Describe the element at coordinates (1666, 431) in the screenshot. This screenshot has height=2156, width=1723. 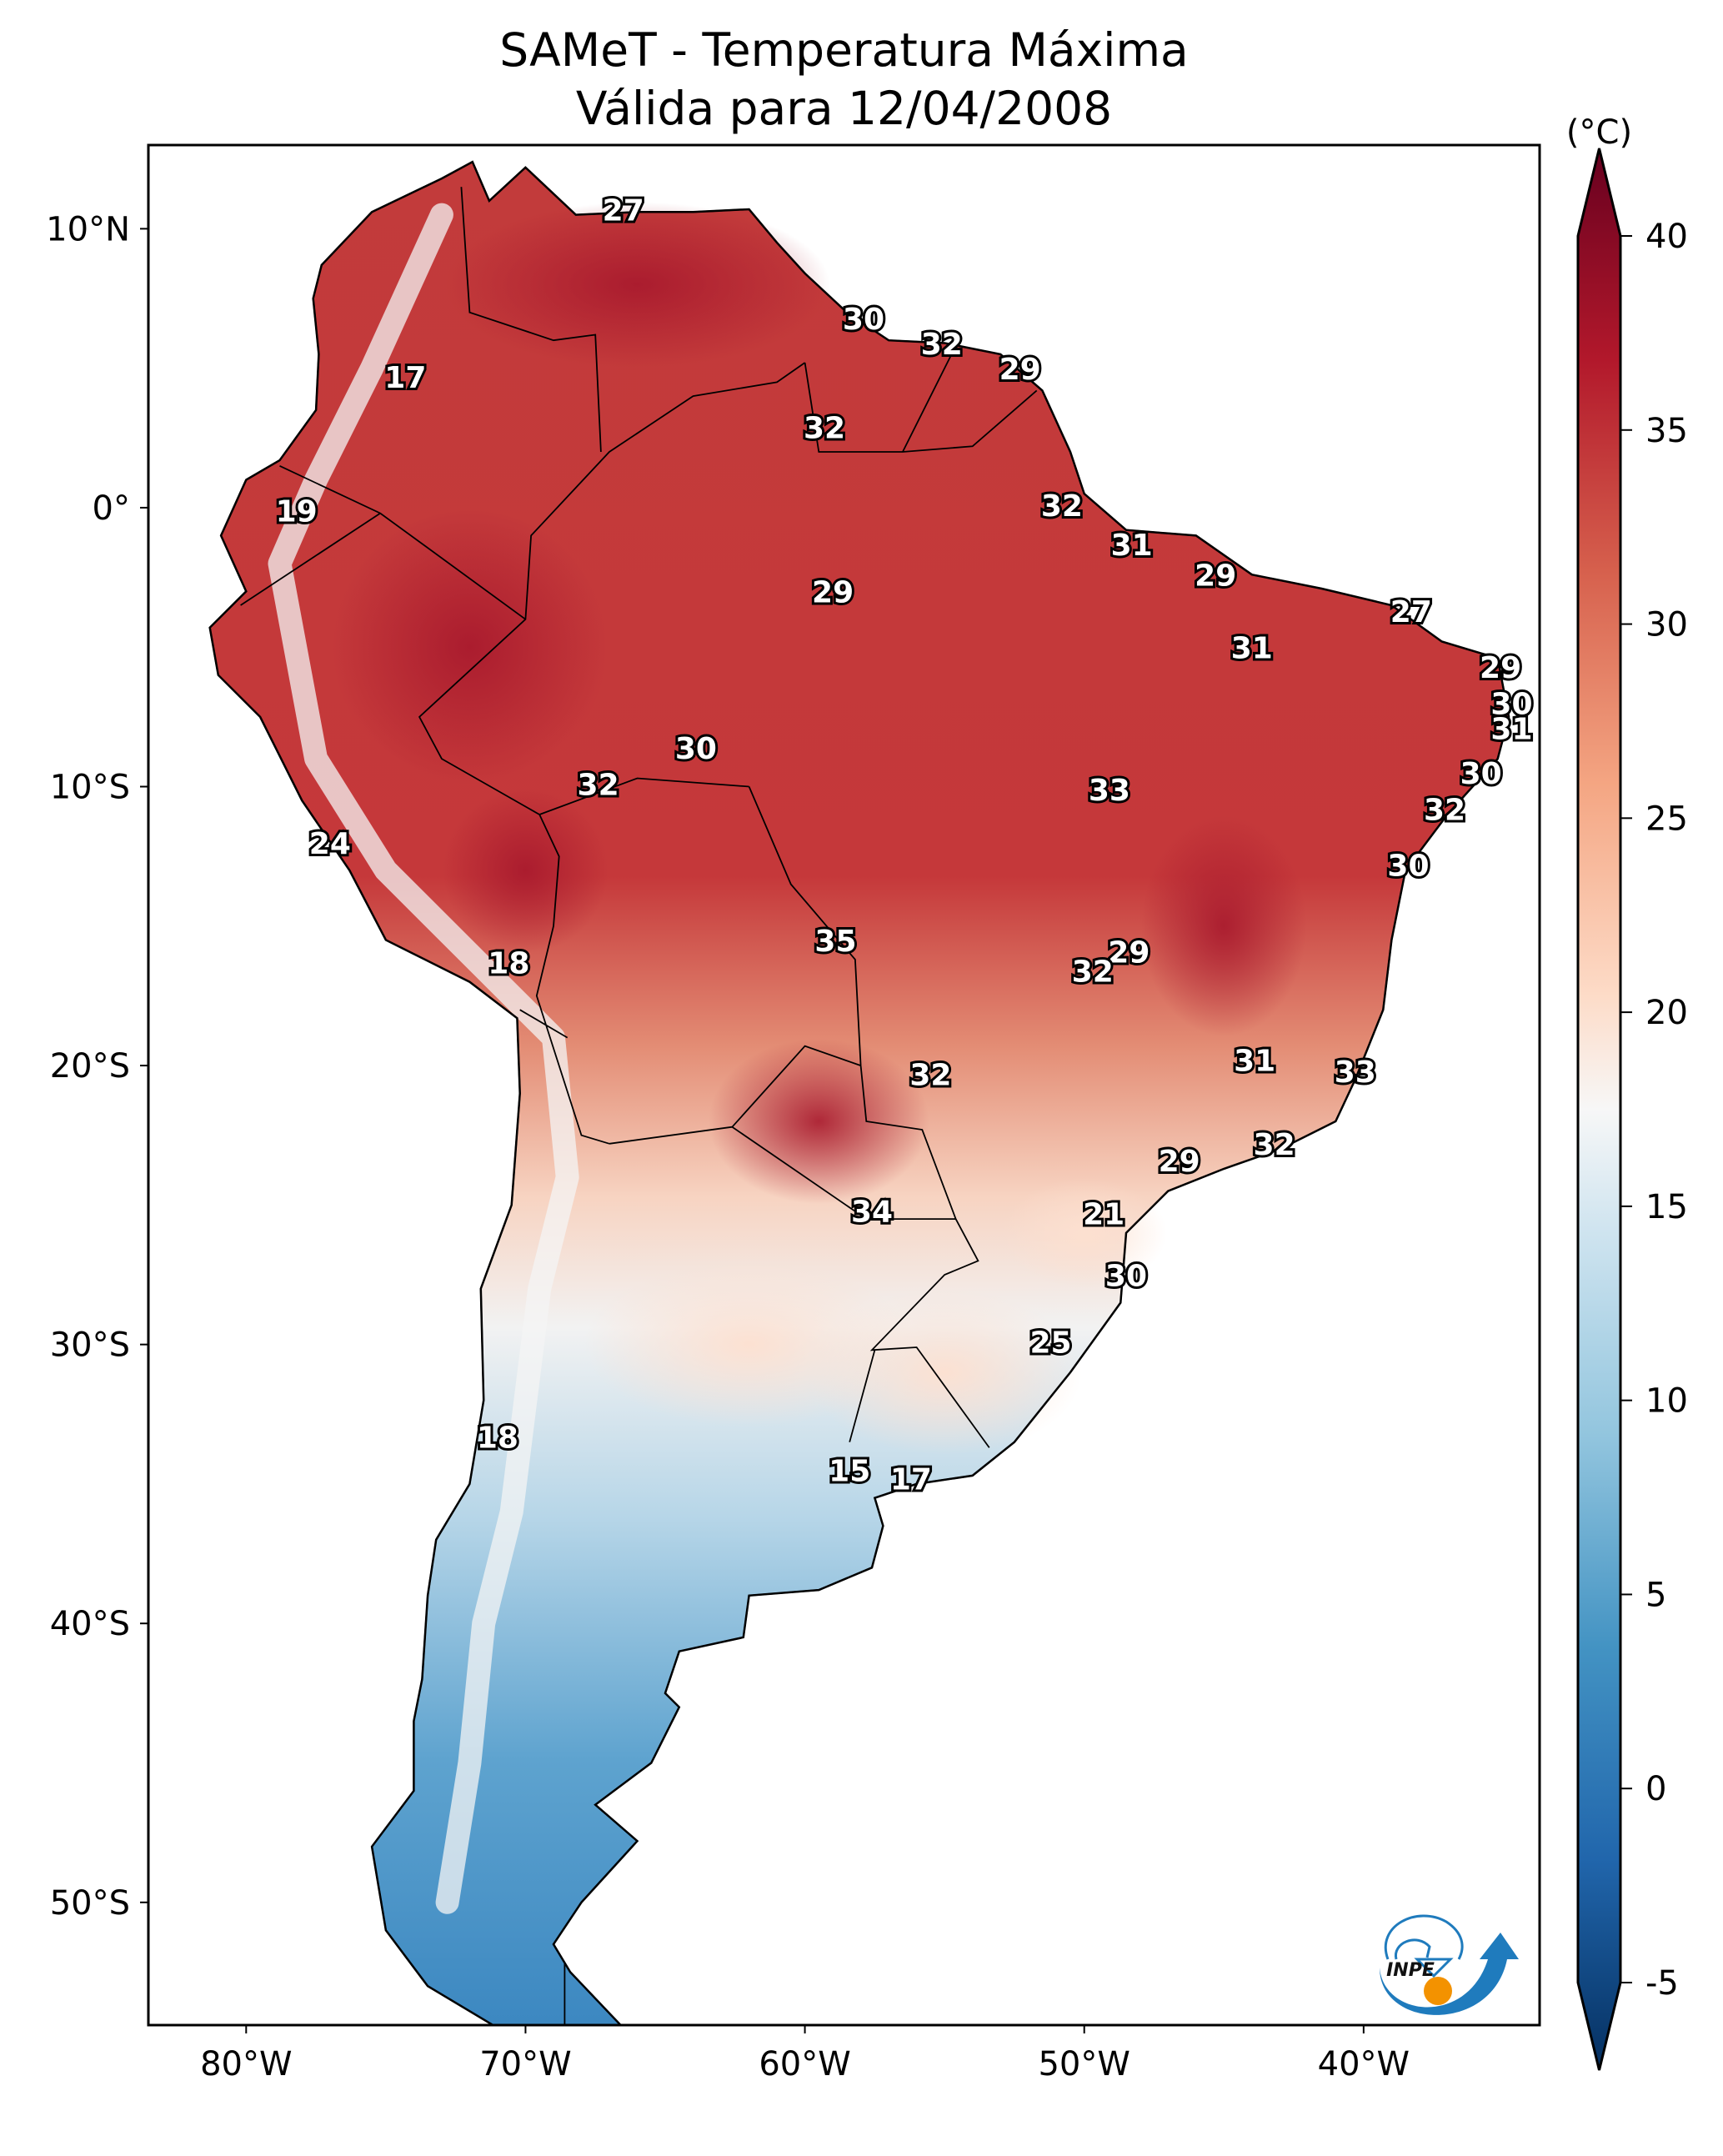
I see `colorbar-tick-label: 35` at that location.